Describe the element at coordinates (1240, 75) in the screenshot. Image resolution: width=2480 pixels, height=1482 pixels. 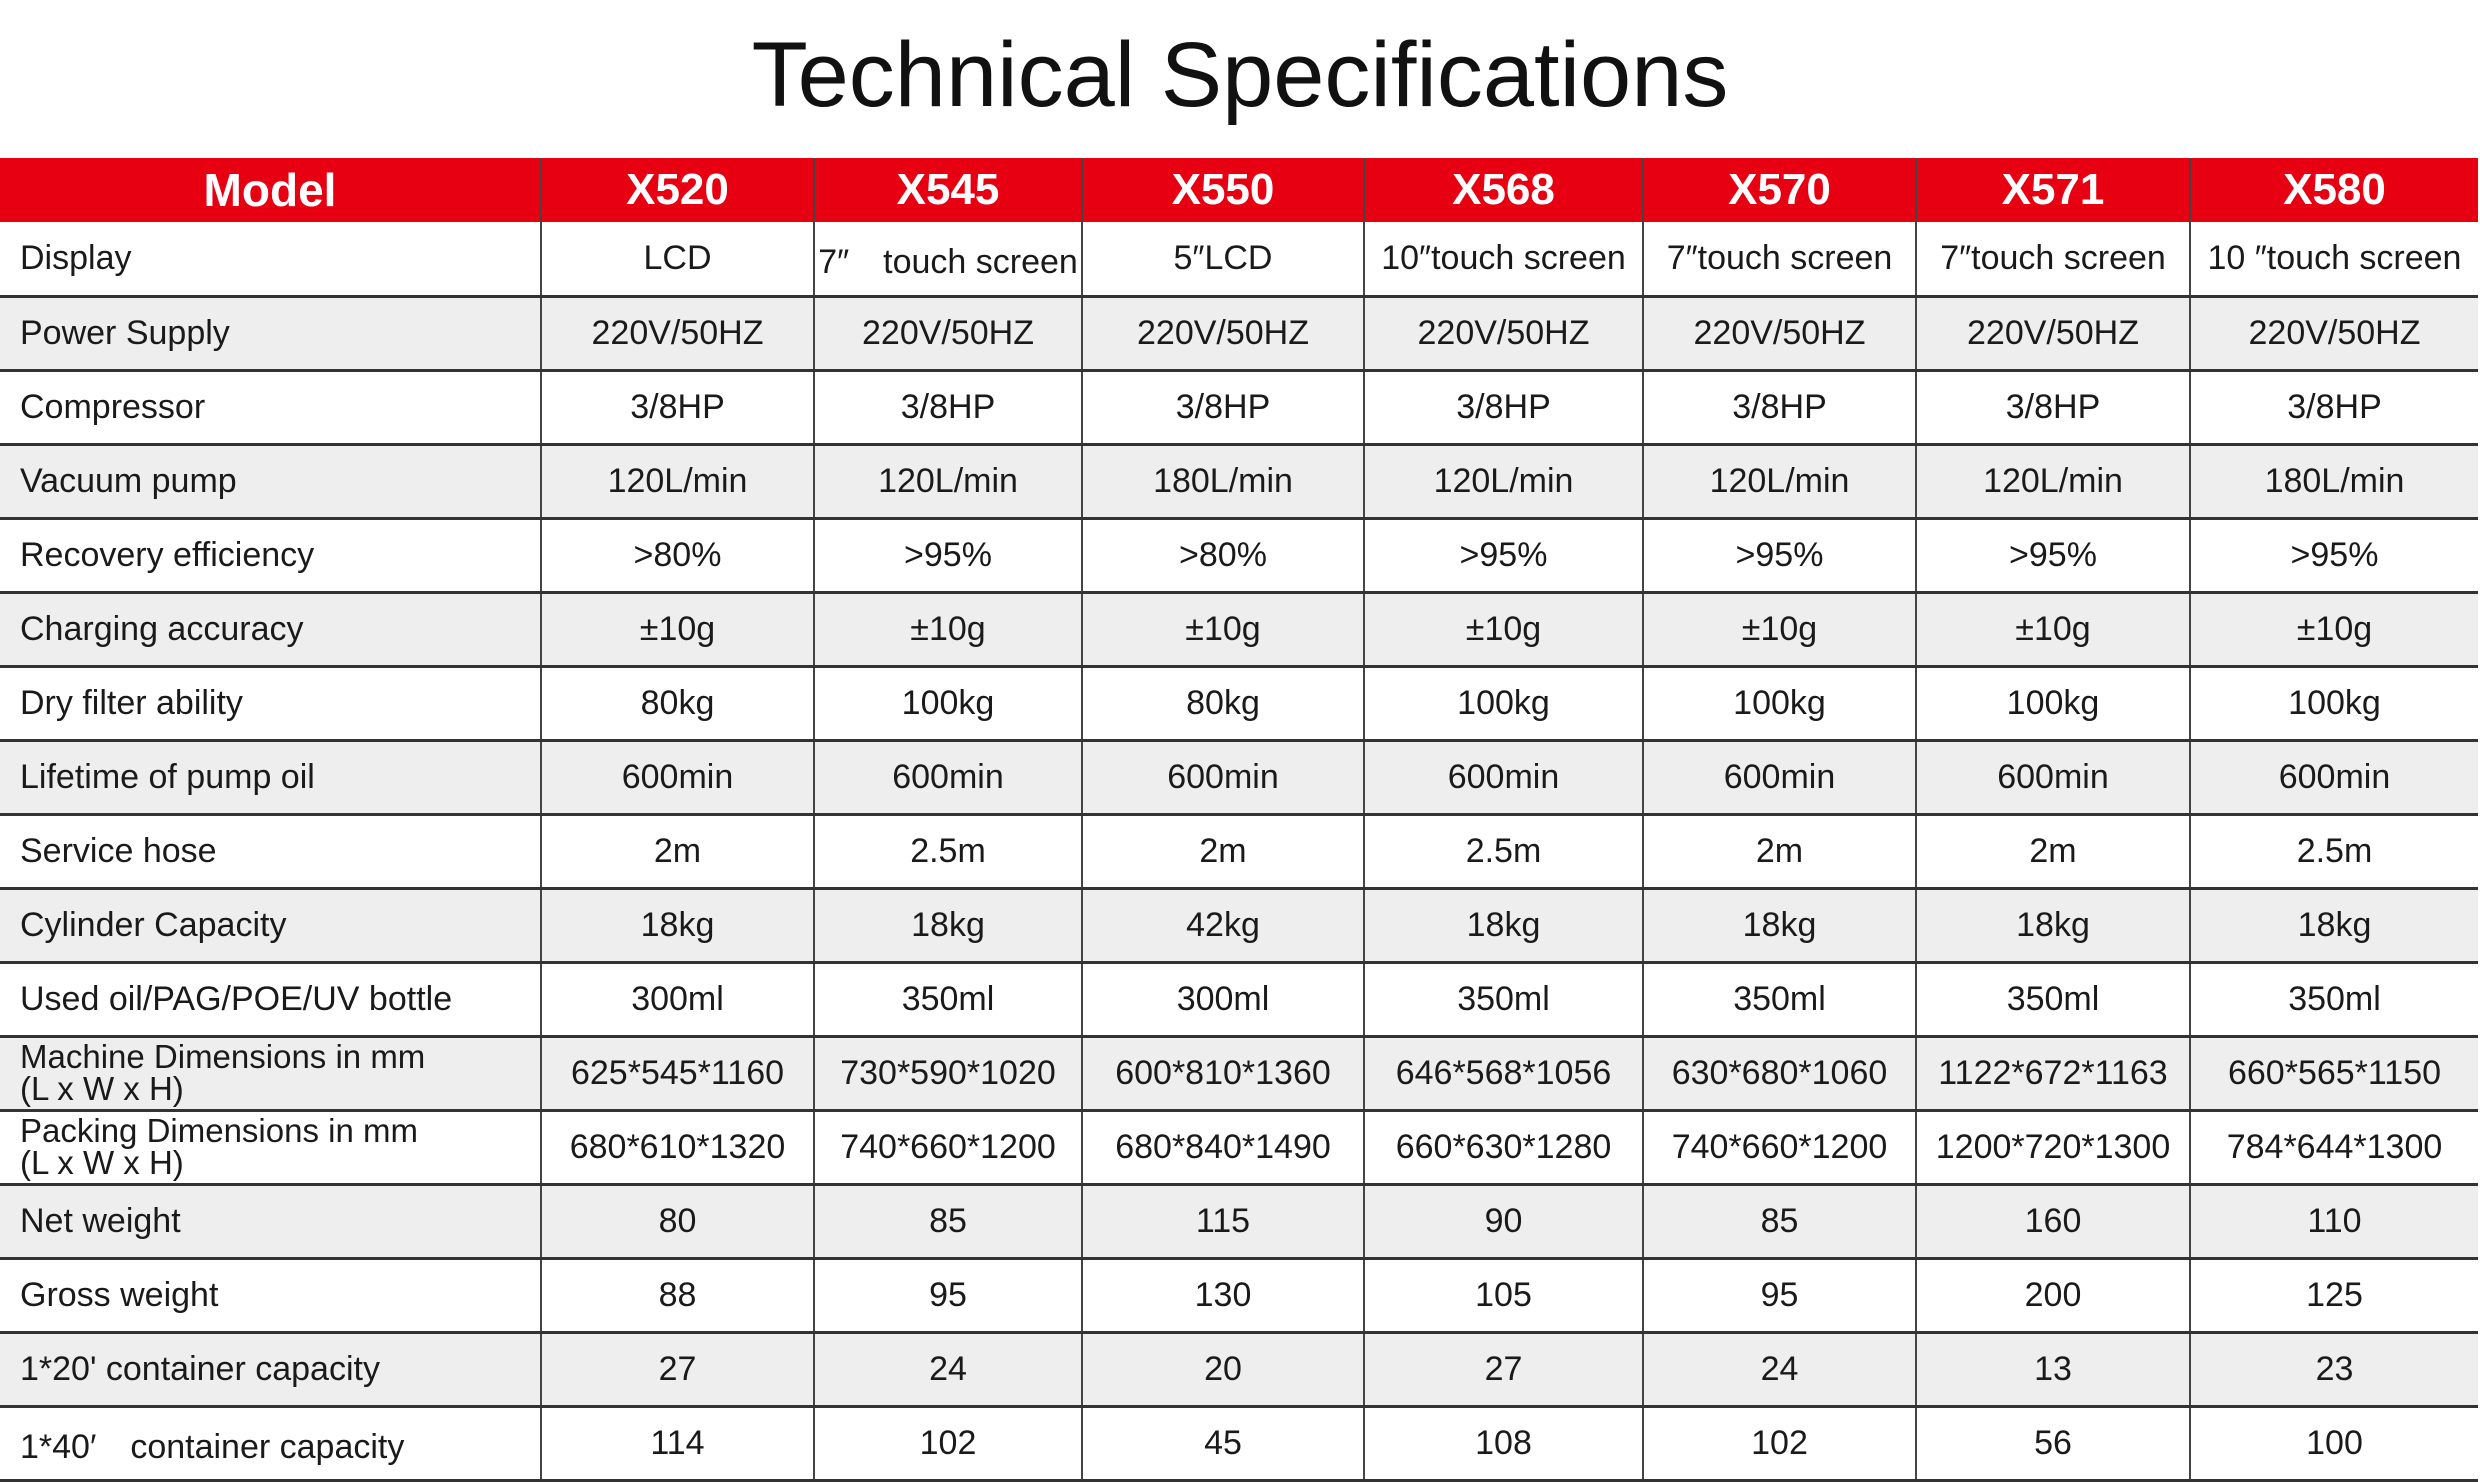
I see `page-title: Technical Specifications` at that location.